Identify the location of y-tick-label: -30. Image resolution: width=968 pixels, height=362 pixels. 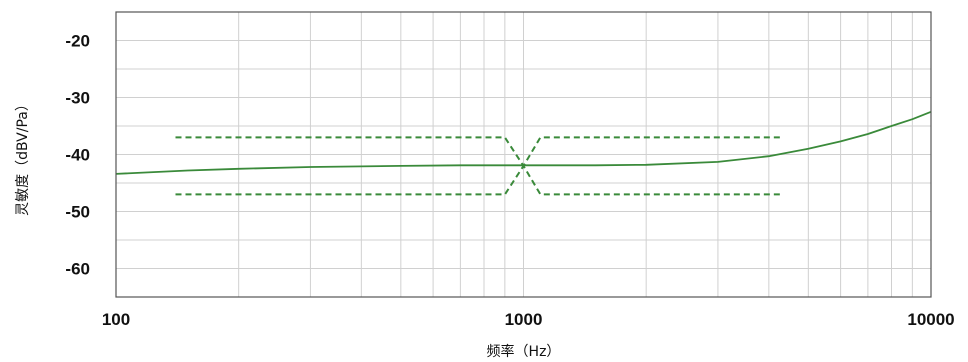
(77, 98).